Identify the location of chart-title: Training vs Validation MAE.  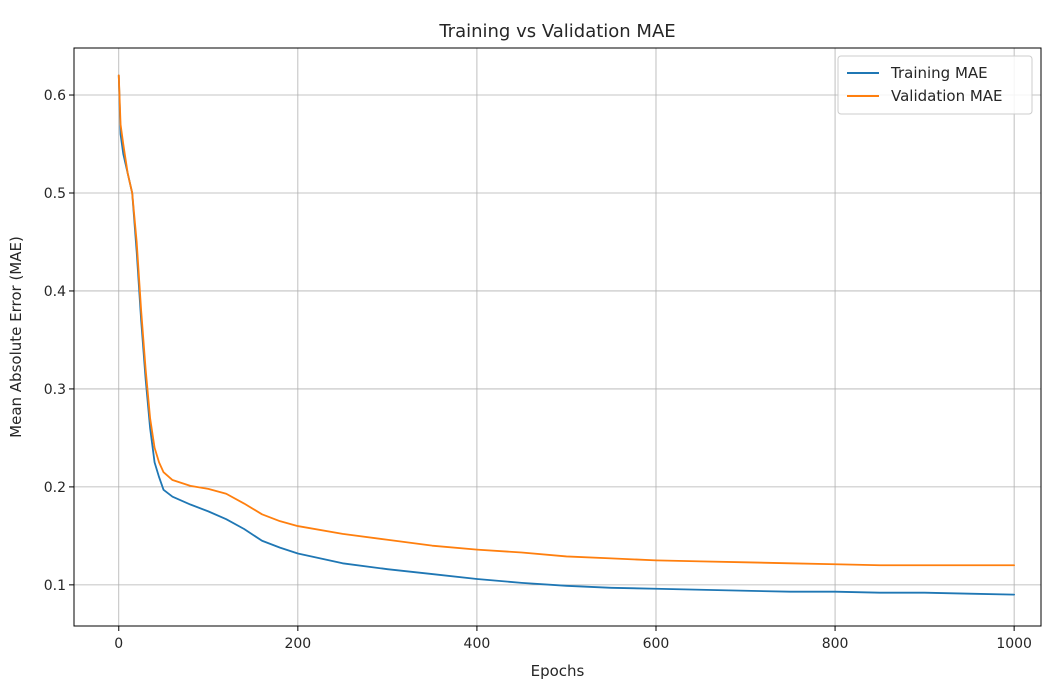
(556, 31).